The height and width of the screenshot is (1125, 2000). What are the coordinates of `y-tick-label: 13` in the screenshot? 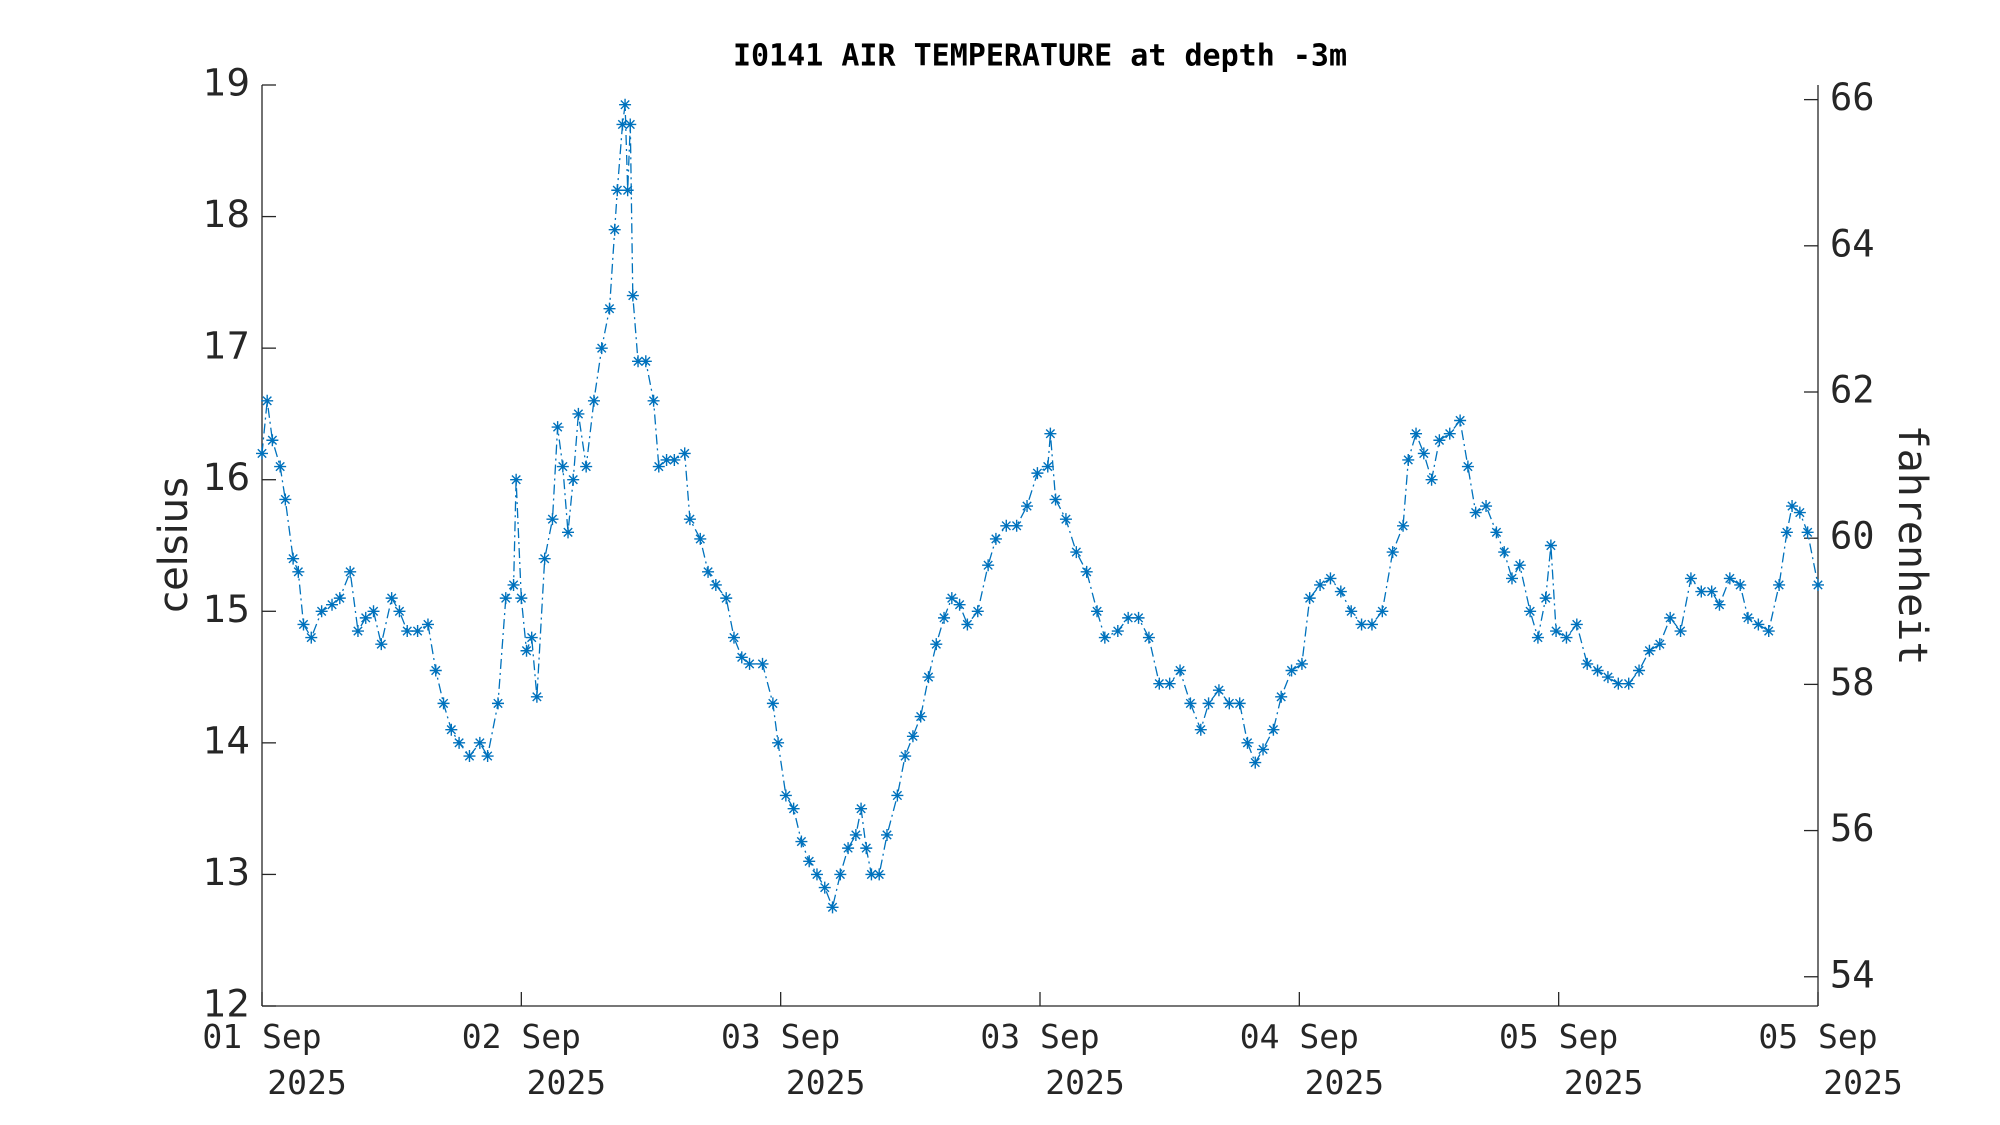 It's located at (226, 872).